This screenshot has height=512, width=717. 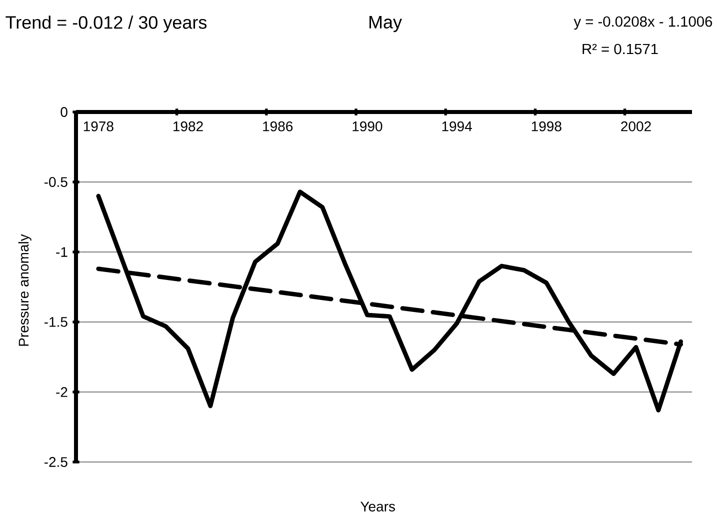 I want to click on x-tick-label: 1978, so click(x=99, y=126).